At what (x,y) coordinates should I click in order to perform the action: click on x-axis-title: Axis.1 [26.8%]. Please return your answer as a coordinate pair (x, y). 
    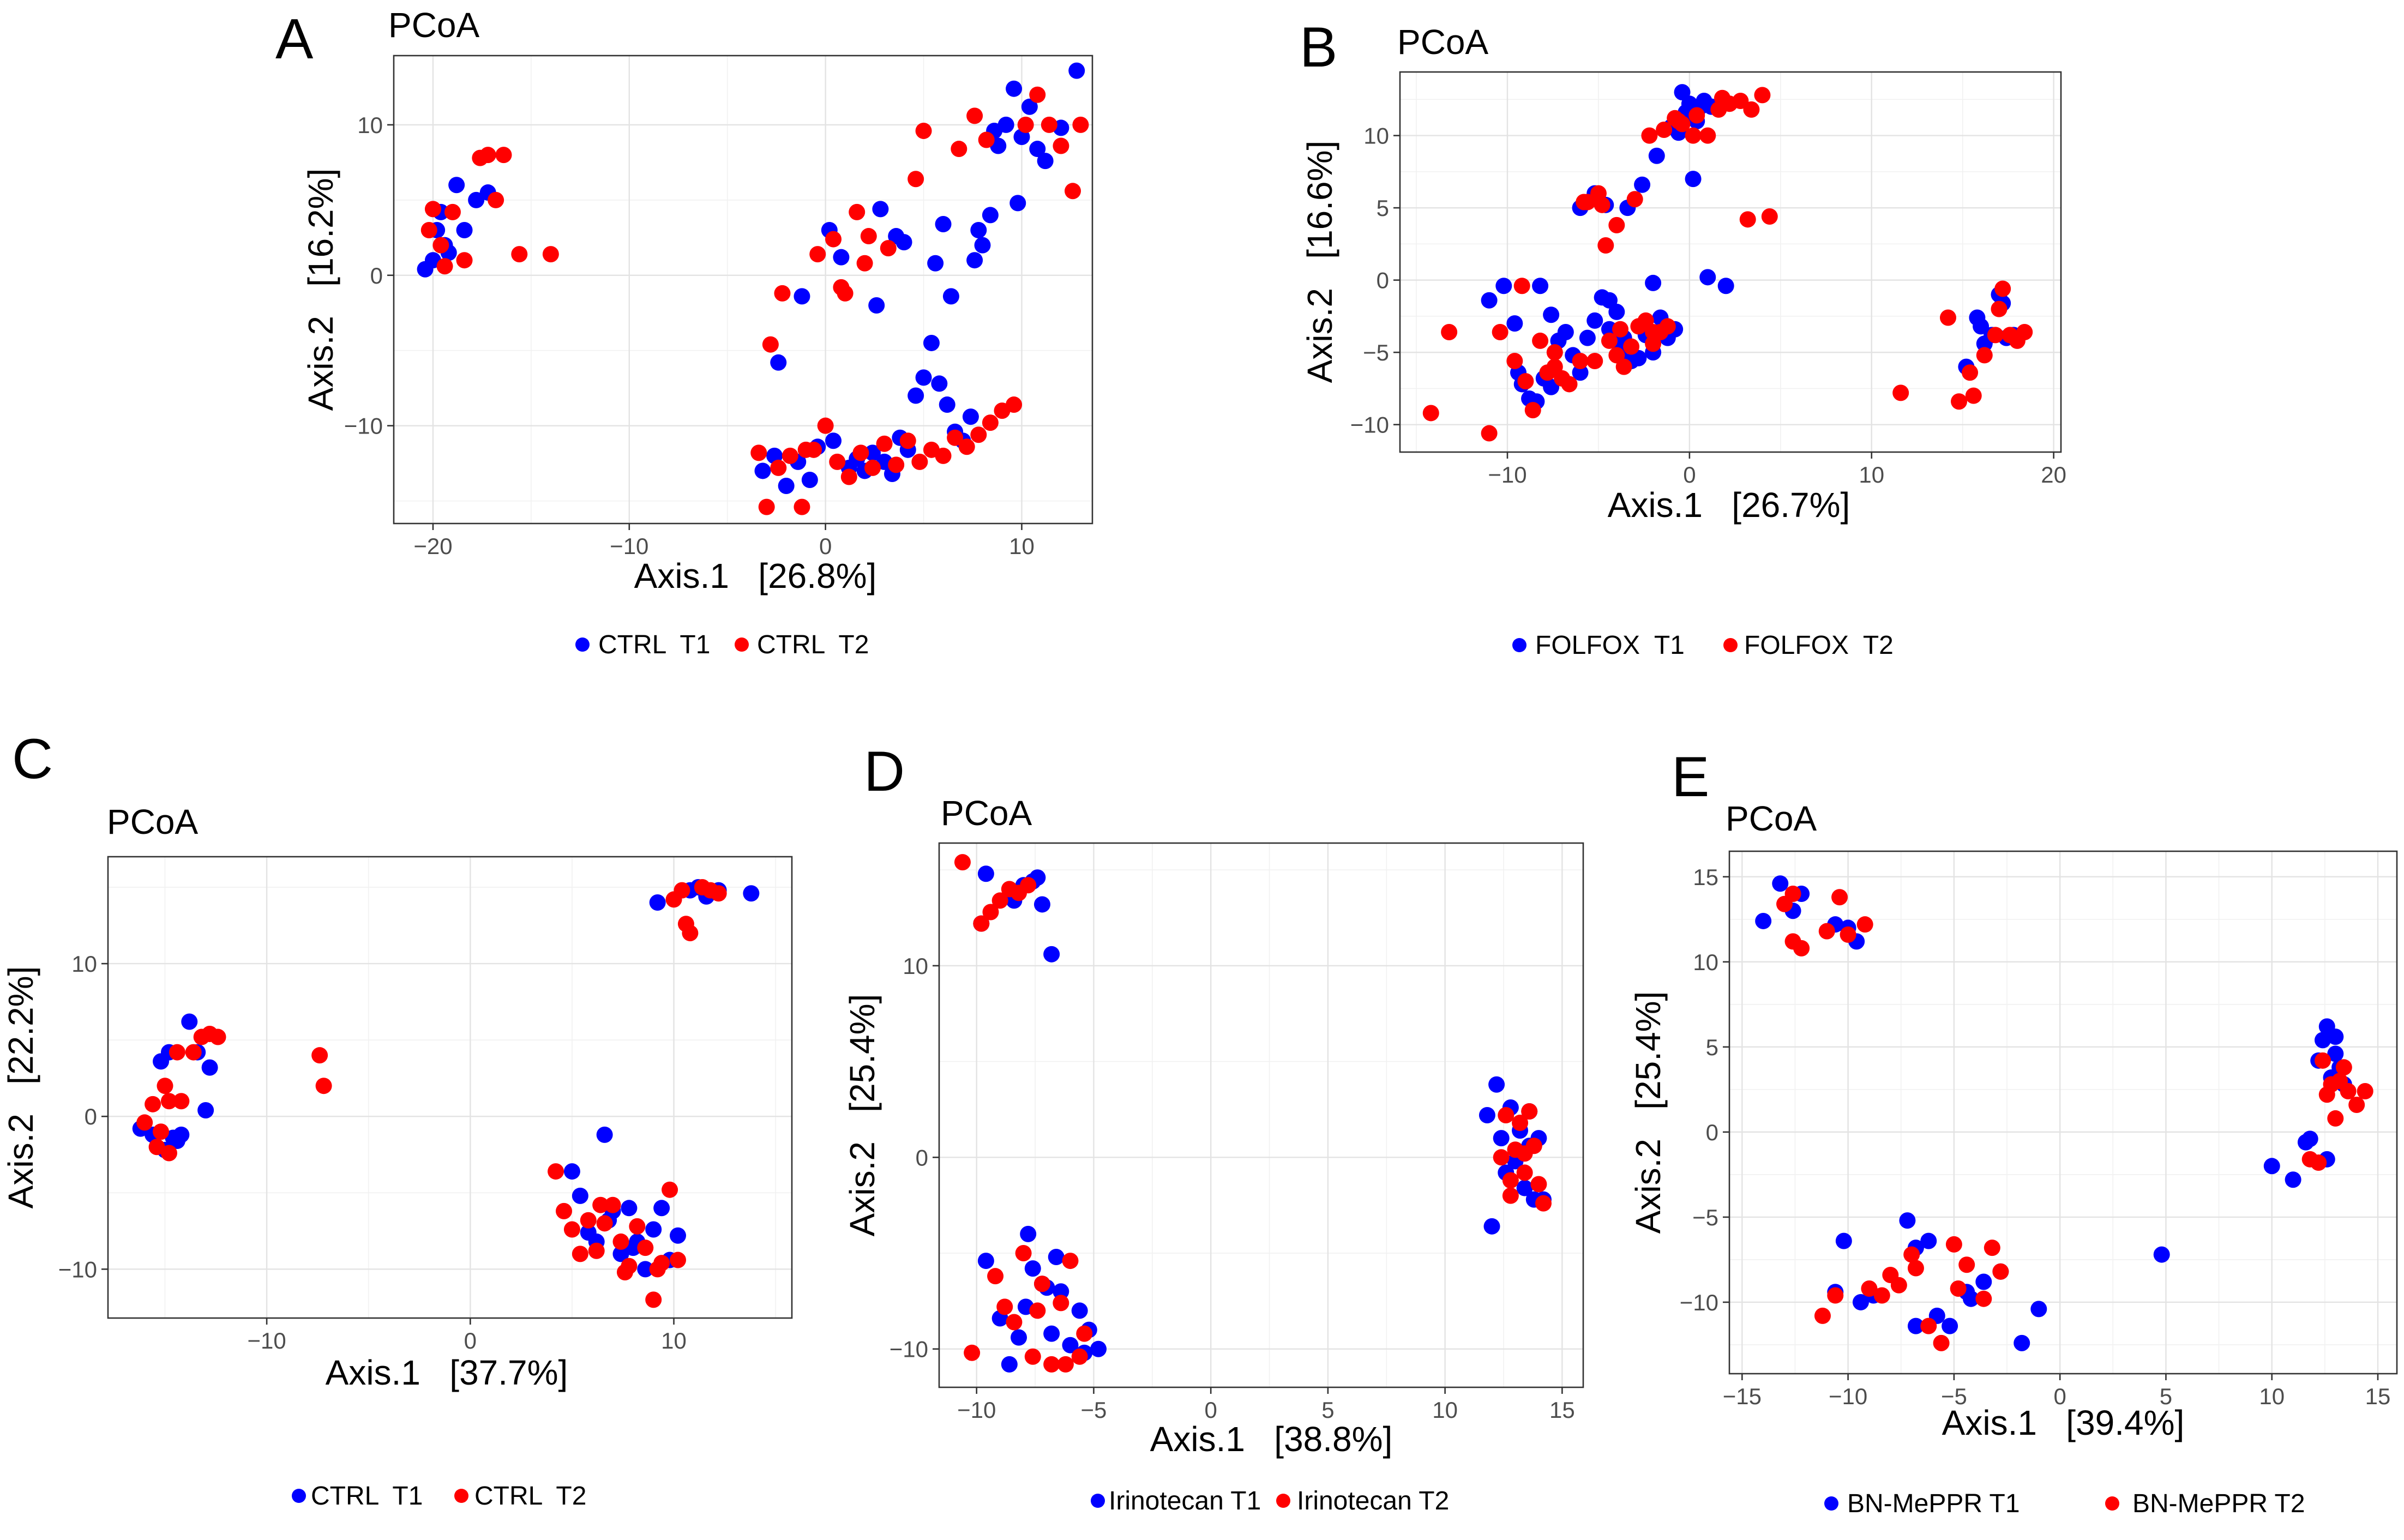
    Looking at the image, I should click on (755, 575).